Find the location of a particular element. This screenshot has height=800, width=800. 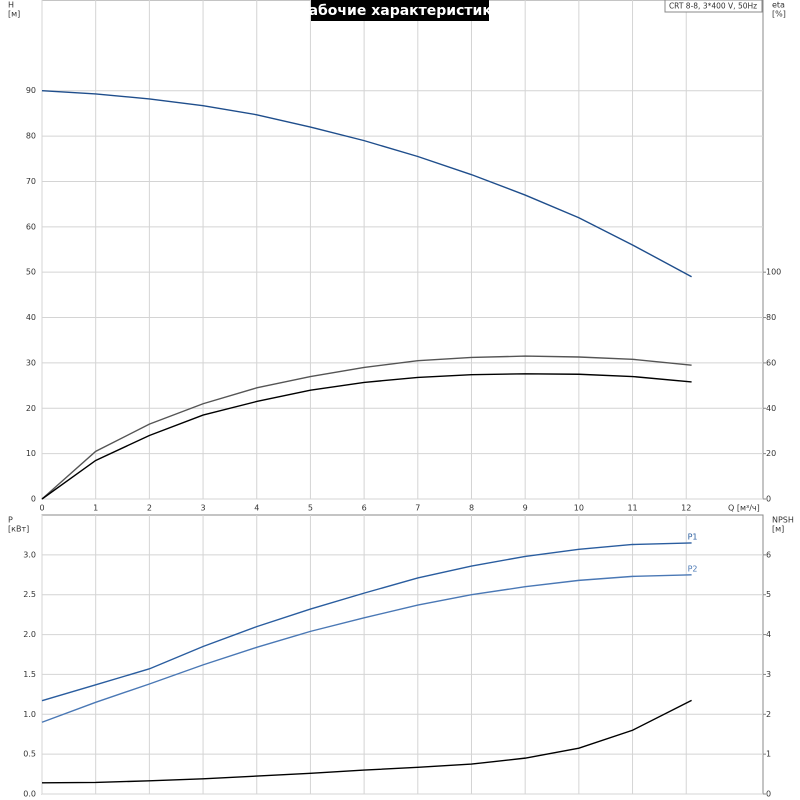

series-label: P1 is located at coordinates (693, 536).